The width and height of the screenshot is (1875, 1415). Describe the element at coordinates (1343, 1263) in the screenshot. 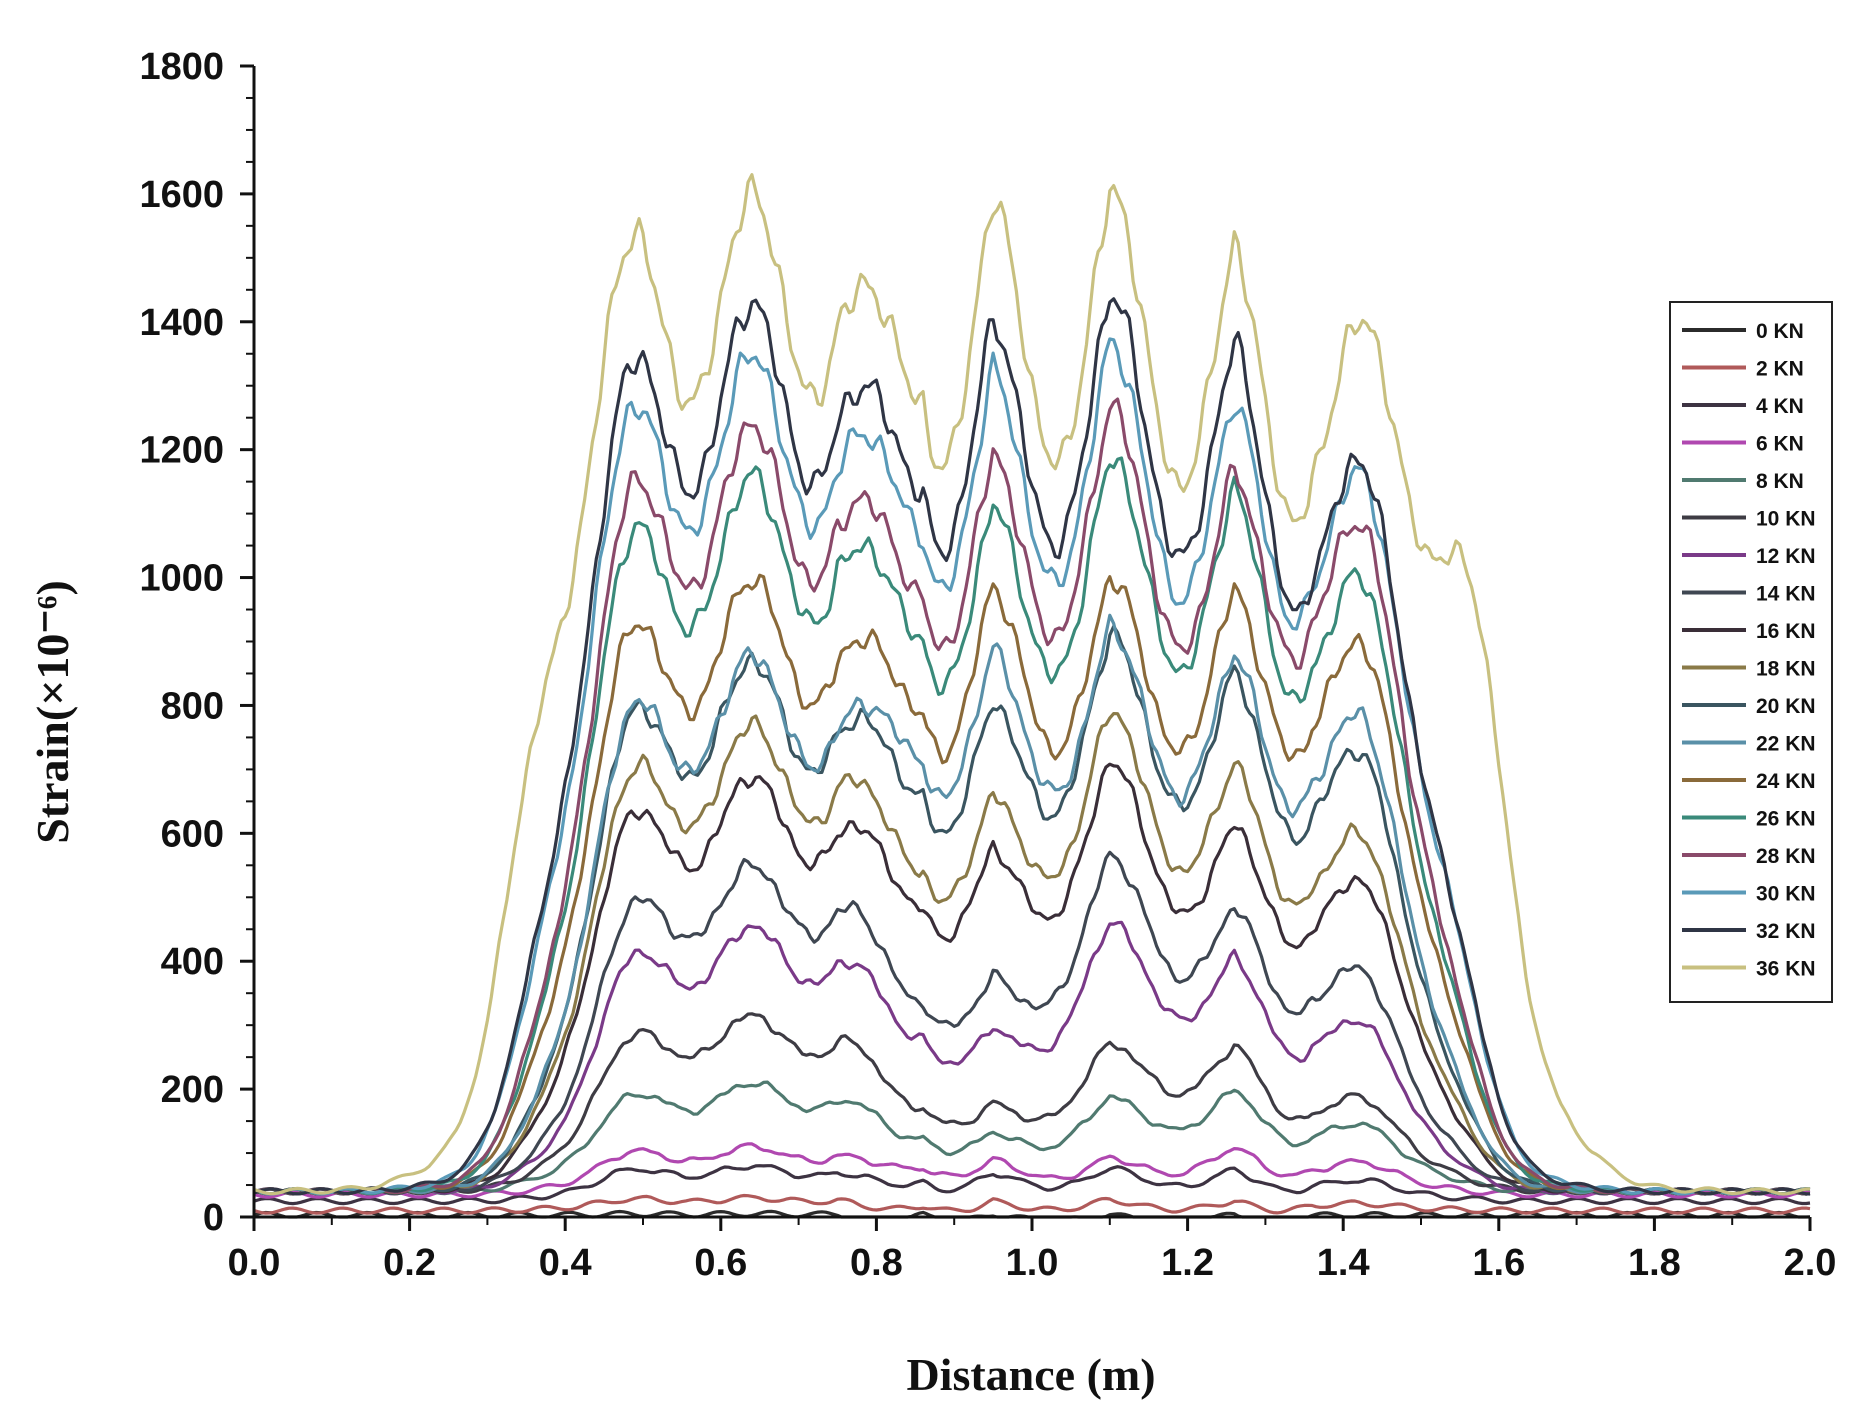

I see `x-tick-label: 1.4` at that location.